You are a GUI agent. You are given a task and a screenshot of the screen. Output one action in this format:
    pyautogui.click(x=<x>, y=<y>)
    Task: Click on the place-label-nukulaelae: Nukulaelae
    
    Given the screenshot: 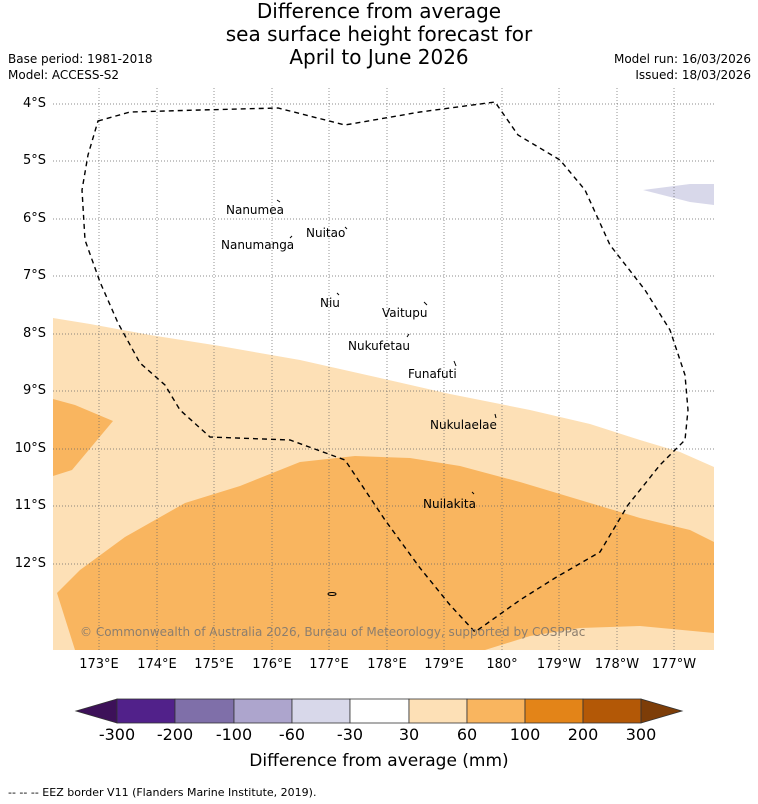 What is the action you would take?
    pyautogui.click(x=463, y=425)
    